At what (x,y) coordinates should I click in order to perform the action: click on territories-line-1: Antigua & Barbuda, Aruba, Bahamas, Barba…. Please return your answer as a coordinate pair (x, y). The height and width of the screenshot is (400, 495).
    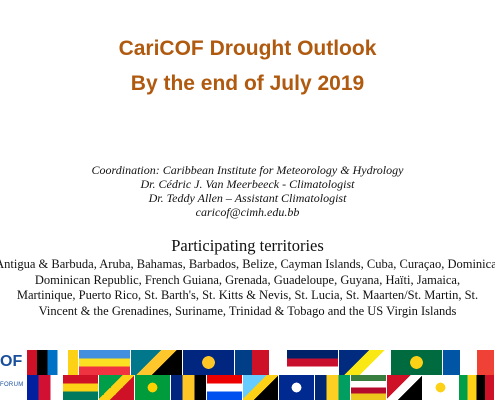
    Looking at the image, I should click on (247, 264).